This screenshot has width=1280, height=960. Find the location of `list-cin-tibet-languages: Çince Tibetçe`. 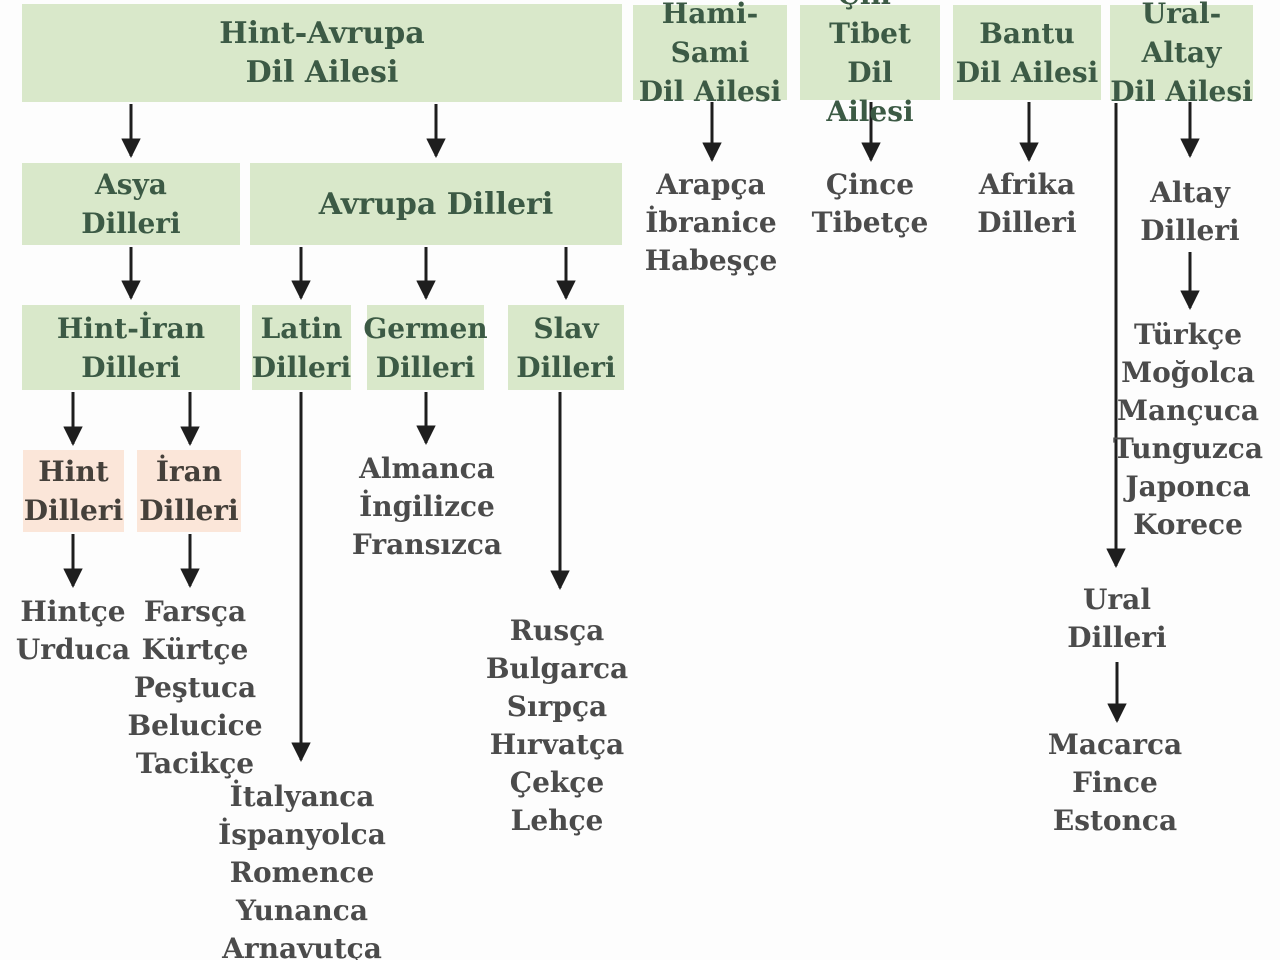

list-cin-tibet-languages: Çince Tibetçe is located at coordinates (870, 203).